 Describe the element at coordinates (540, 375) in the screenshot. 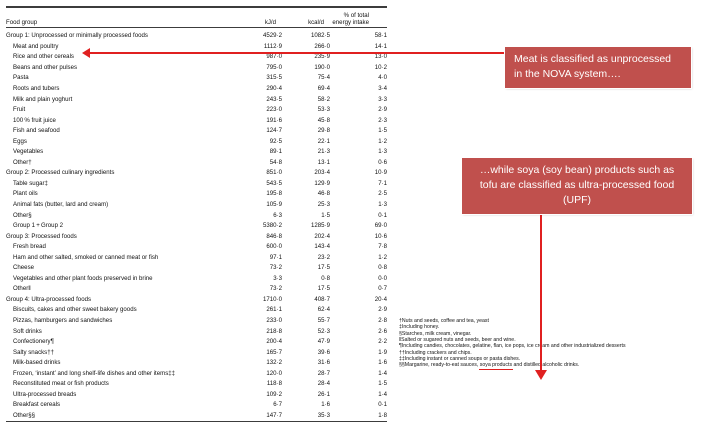

I see `soya-callout-arrow-head-icon` at that location.